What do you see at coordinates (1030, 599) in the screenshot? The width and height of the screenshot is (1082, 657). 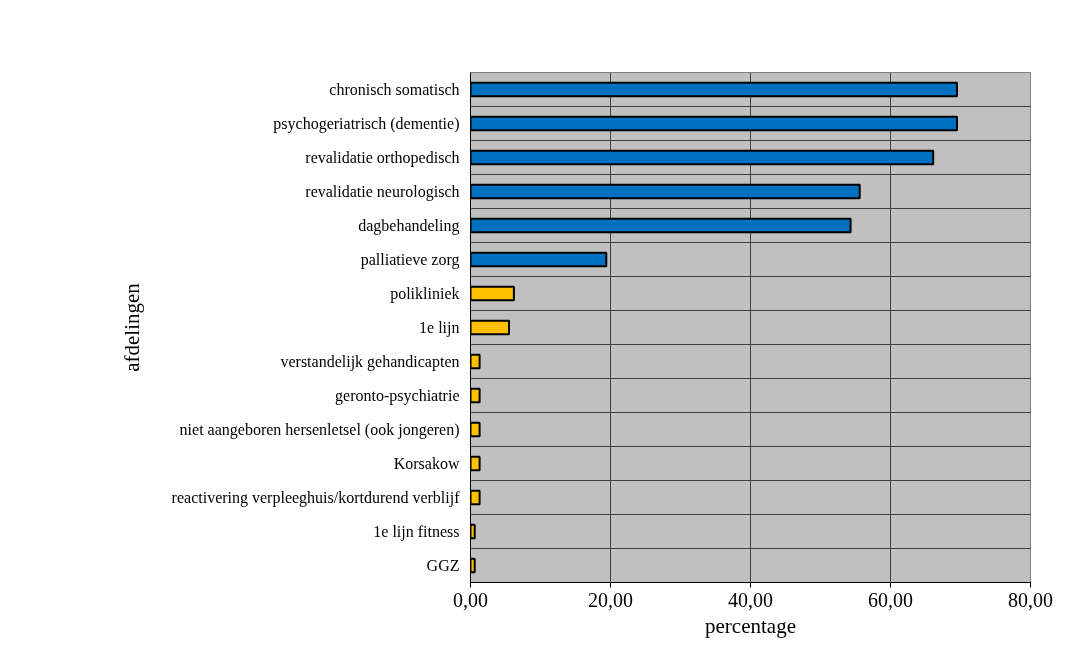 I see `x-tick-label: 80,00` at bounding box center [1030, 599].